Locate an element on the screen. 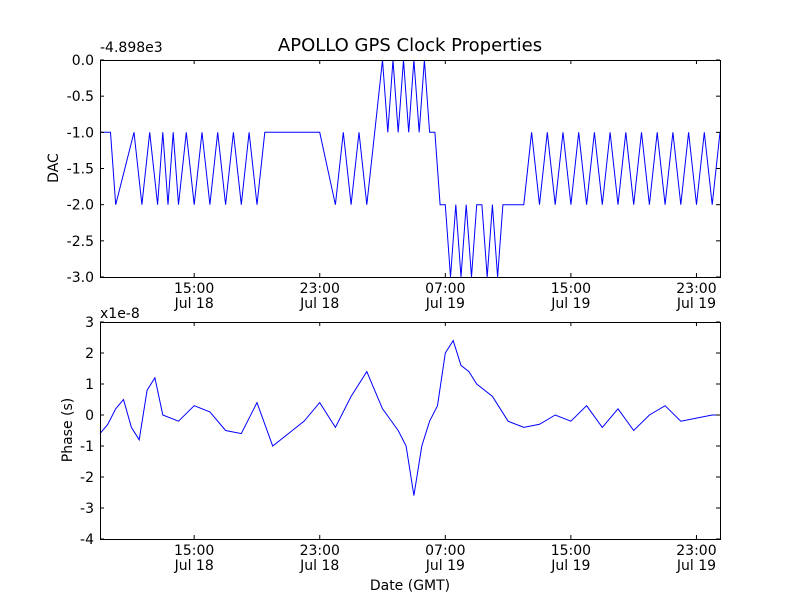 Image resolution: width=800 pixels, height=600 pixels. dac-ytick-label: 0.0 is located at coordinates (83, 61).